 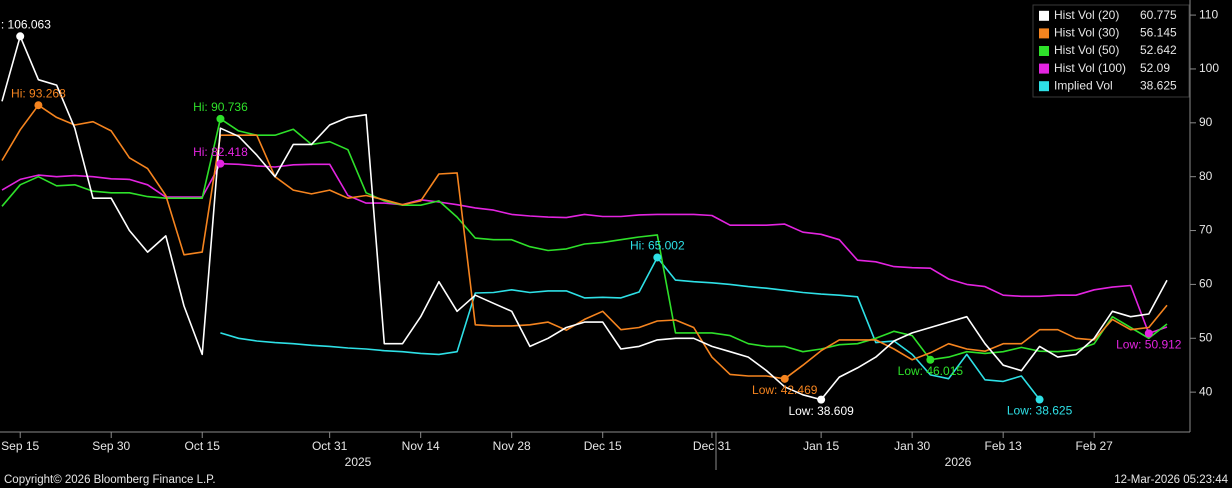 I want to click on x-tick-label: Nov 28, so click(x=512, y=446).